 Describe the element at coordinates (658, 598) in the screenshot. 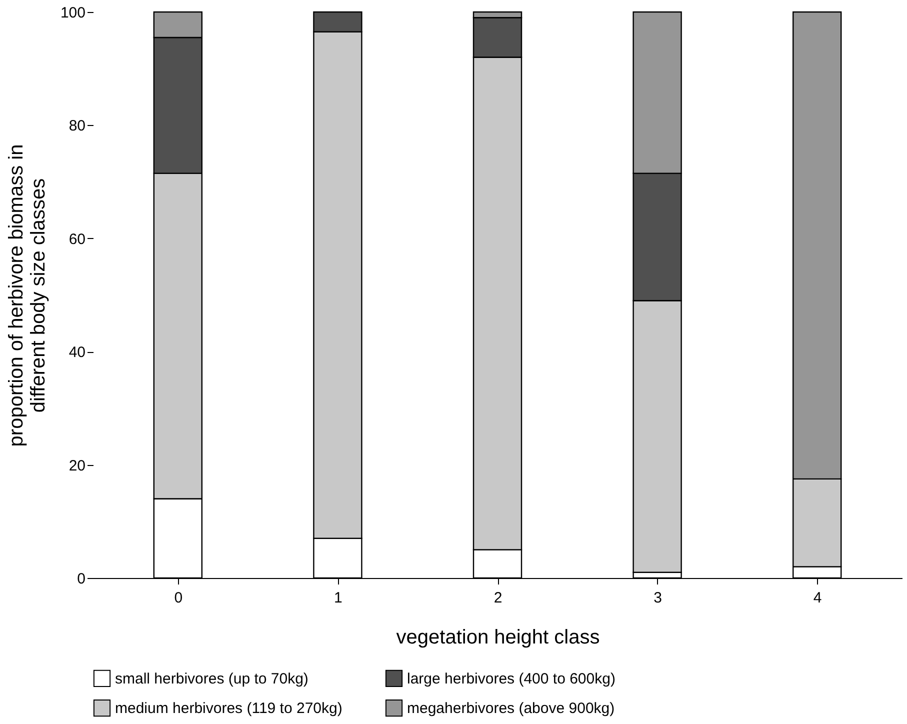

I see `x-tick-label: 3` at that location.